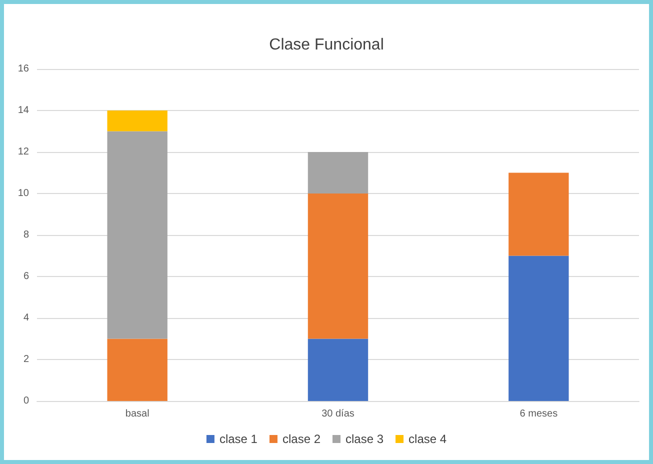  What do you see at coordinates (26, 235) in the screenshot?
I see `y-tick-label: 8` at bounding box center [26, 235].